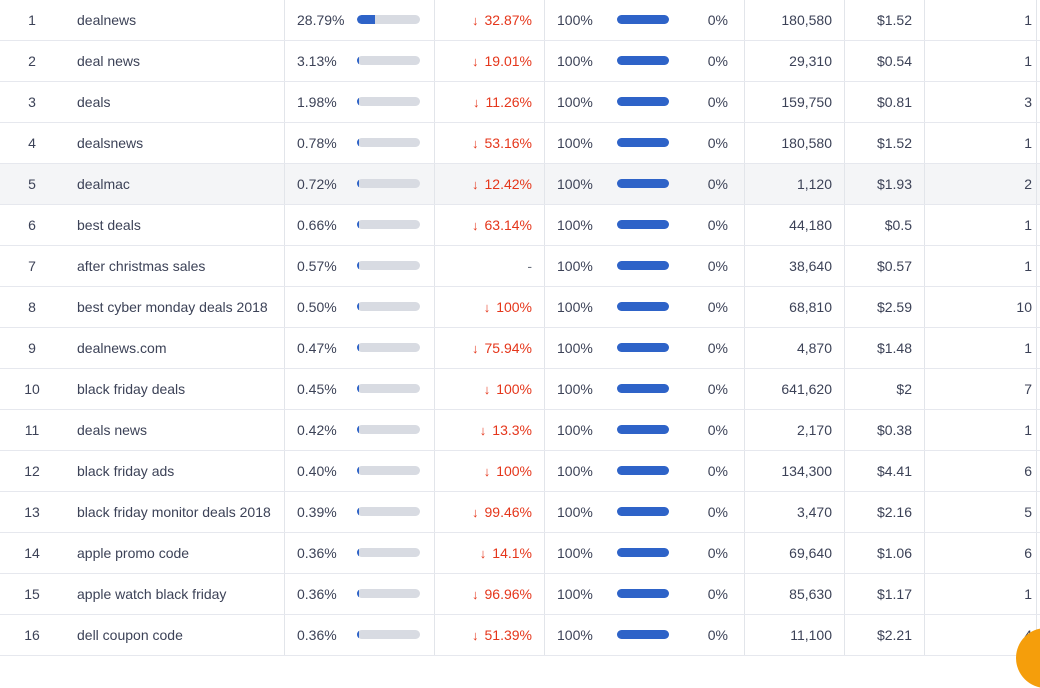 The width and height of the screenshot is (1040, 688). Describe the element at coordinates (107, 20) in the screenshot. I see `keyword-link: dealnews` at that location.